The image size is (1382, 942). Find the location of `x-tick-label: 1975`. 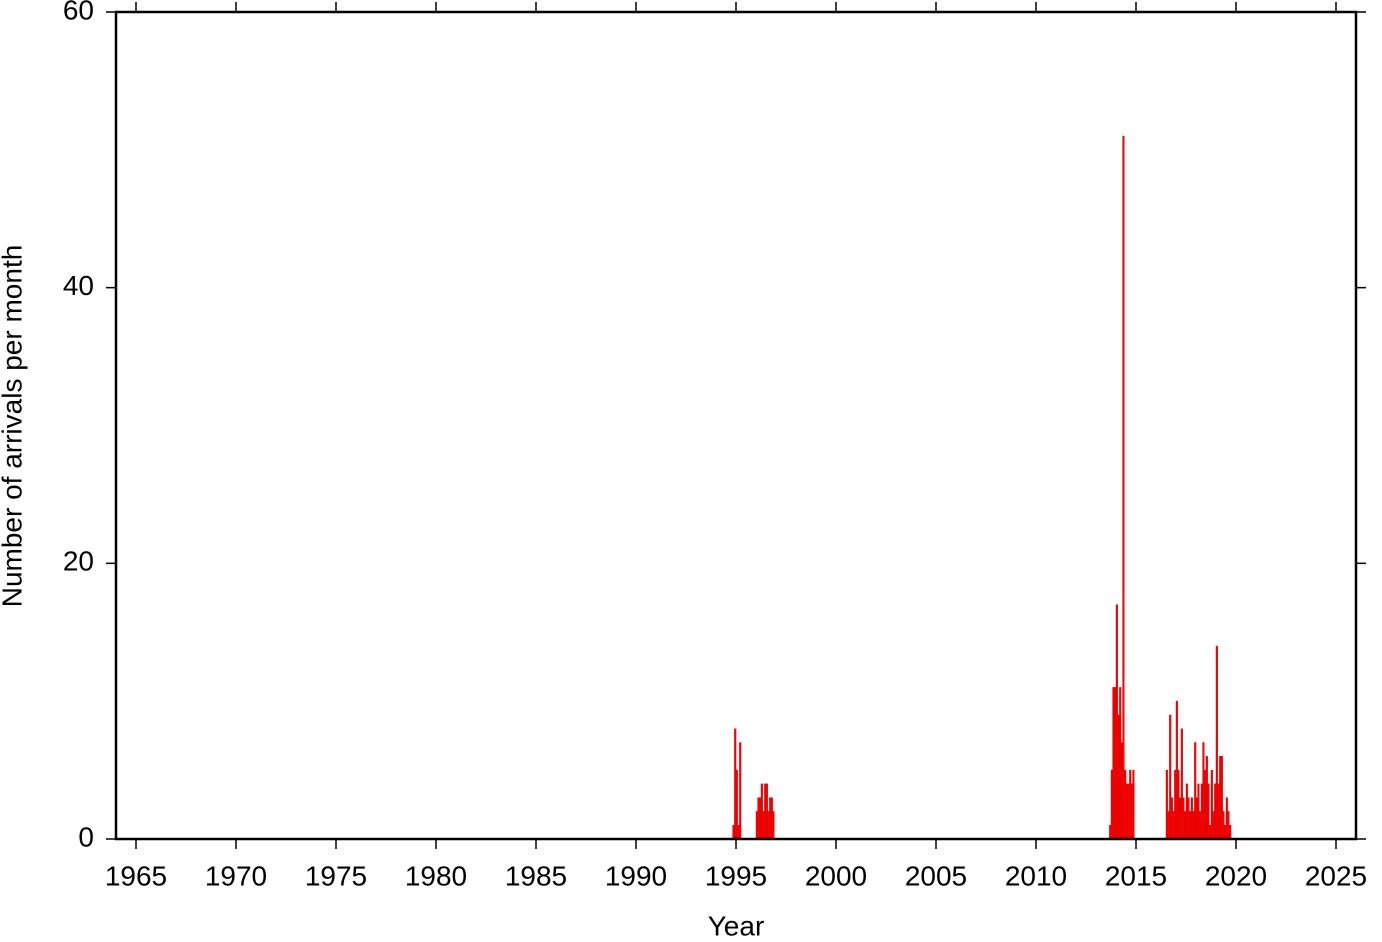

x-tick-label: 1975 is located at coordinates (336, 875).